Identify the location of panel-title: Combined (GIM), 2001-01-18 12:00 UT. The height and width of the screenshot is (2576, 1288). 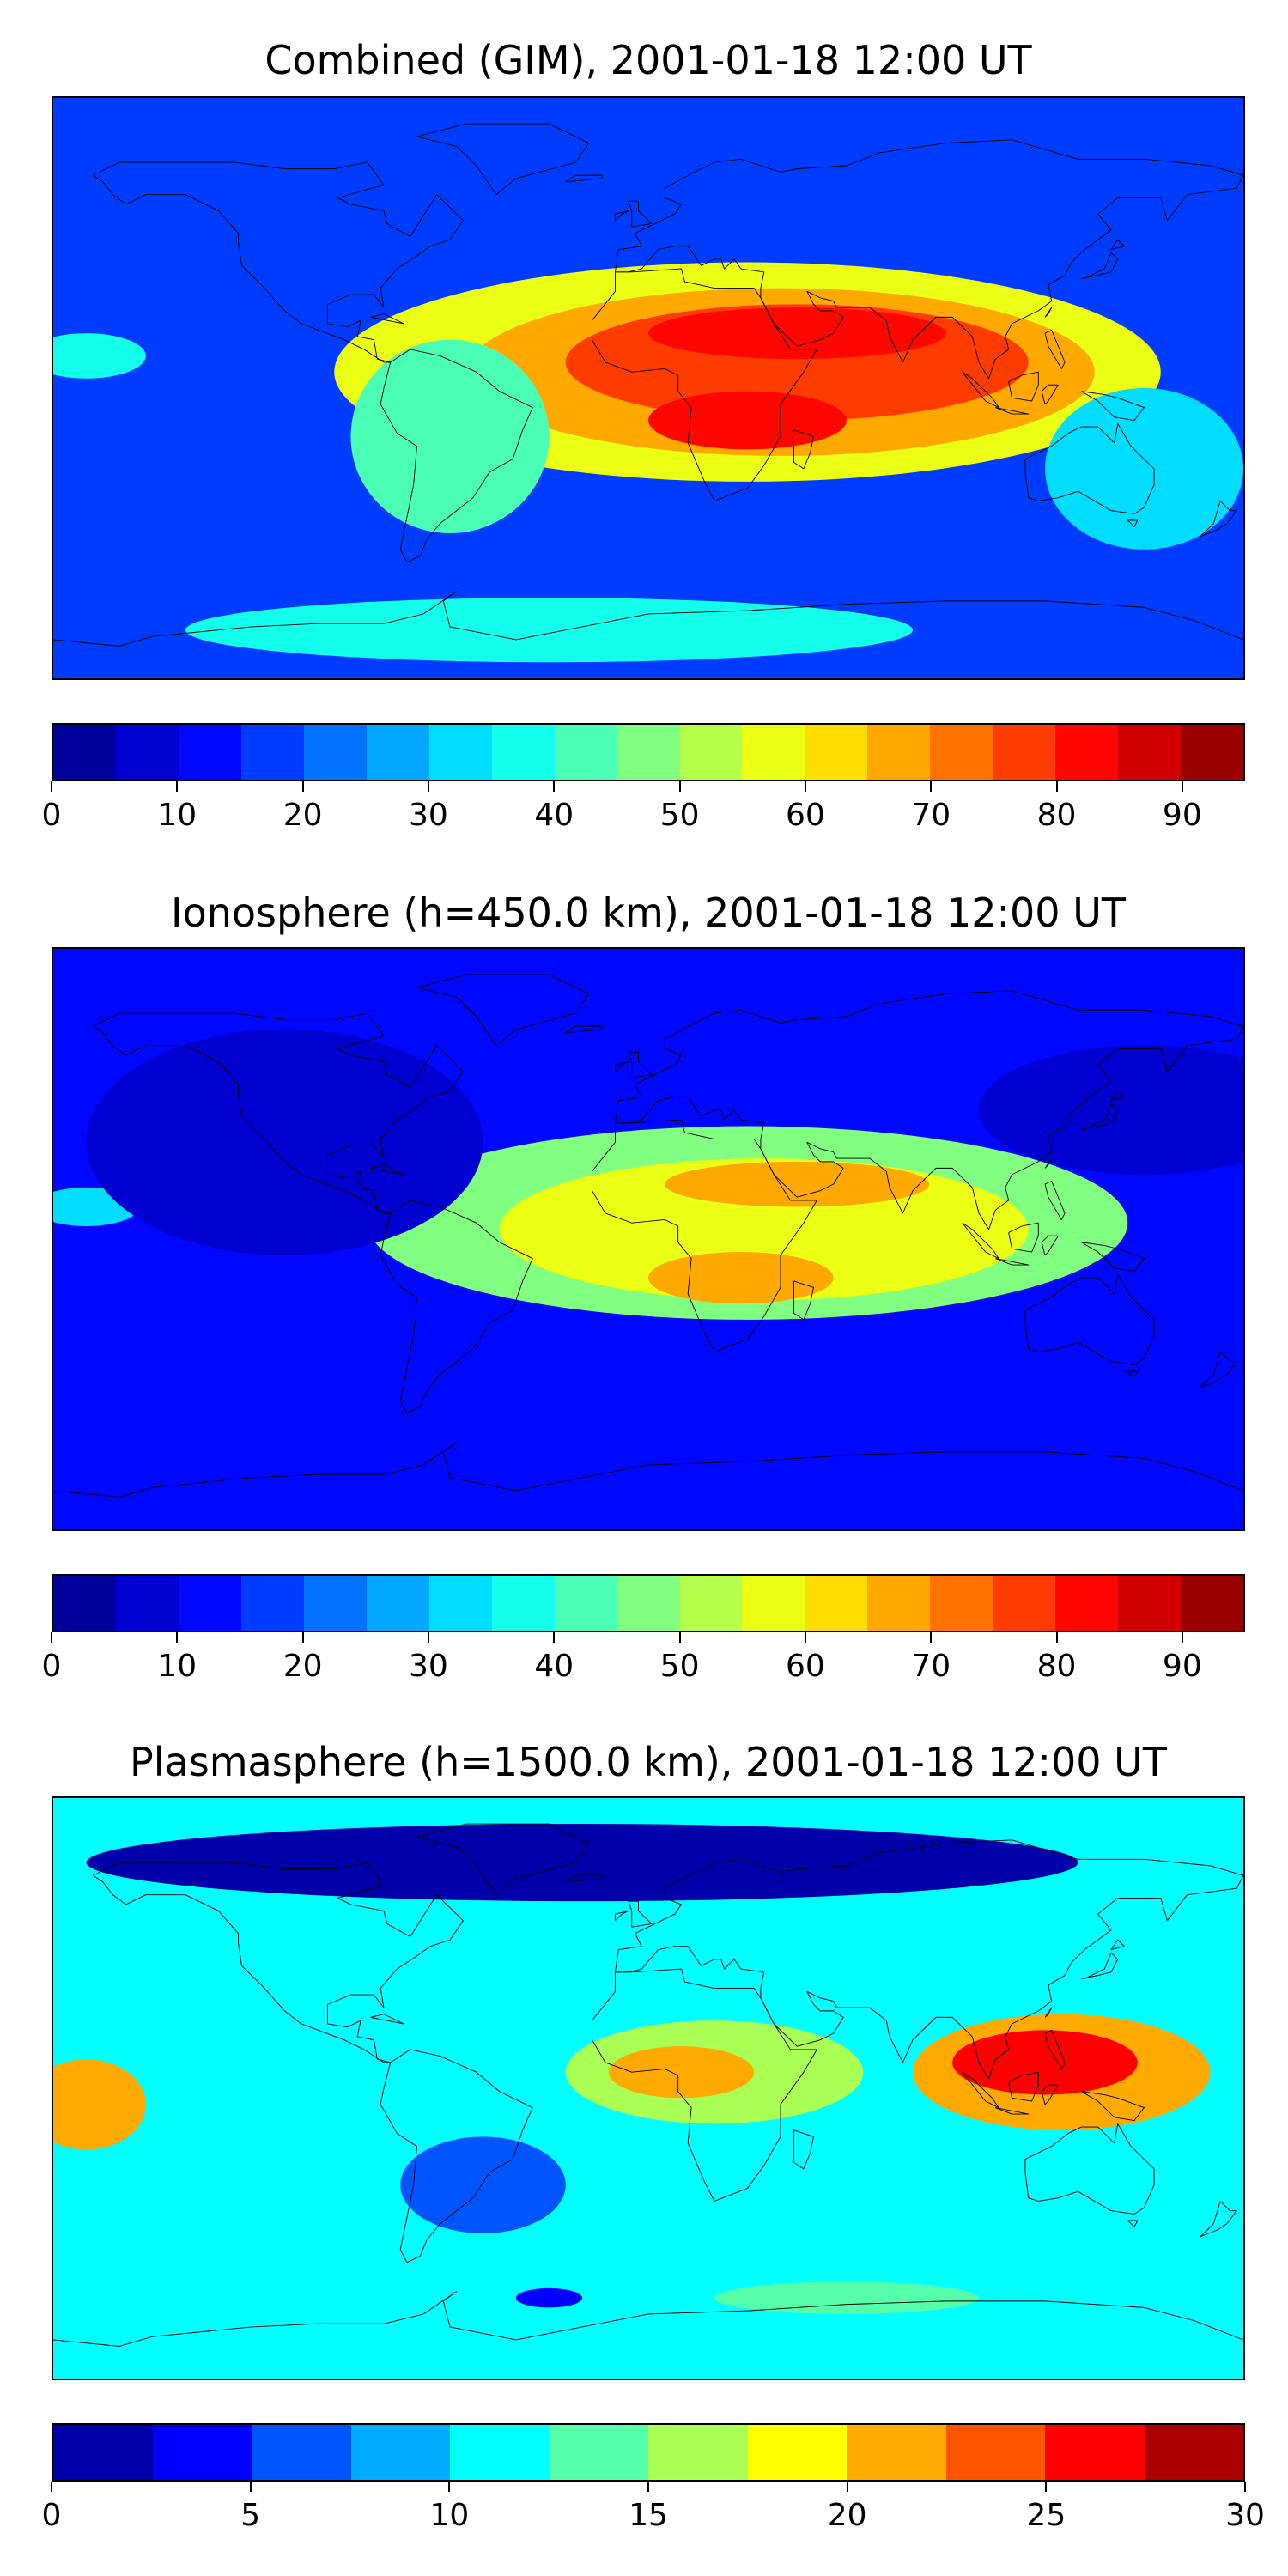
(648, 60).